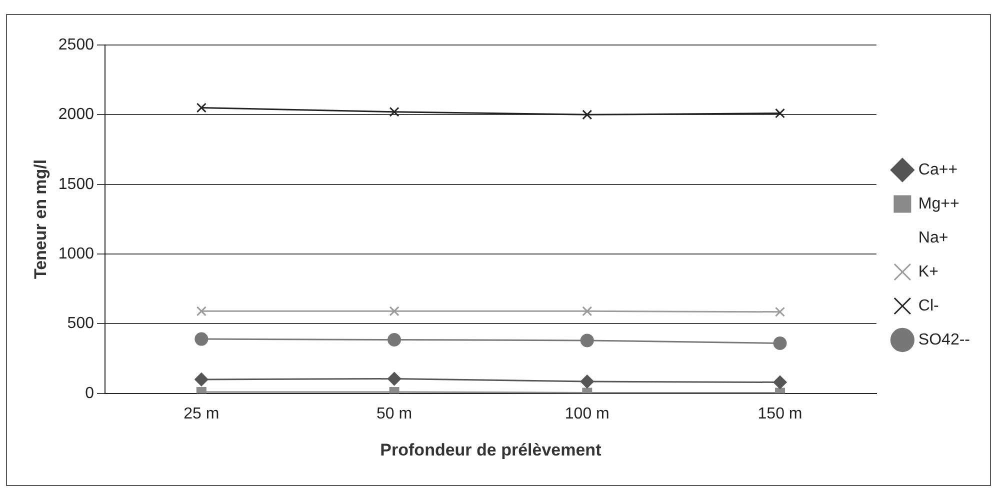 The image size is (997, 498). I want to click on x-tick-label: 100 m, so click(587, 413).